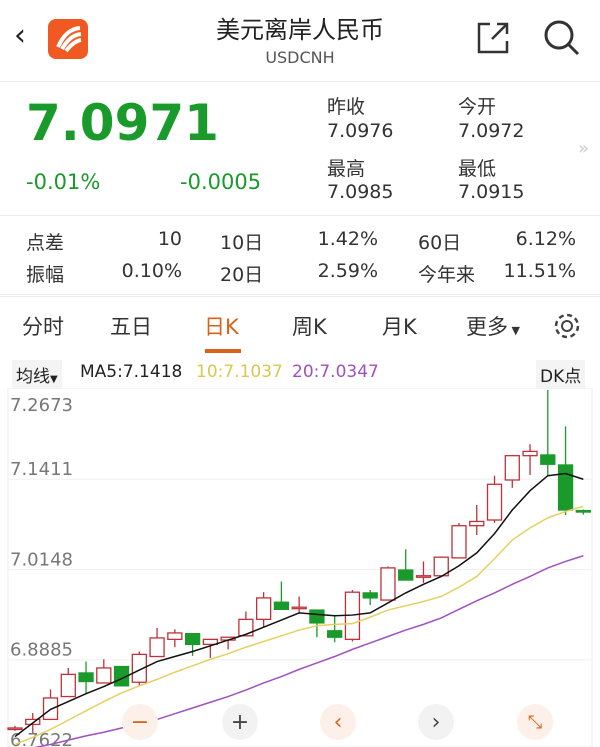  I want to click on tab-weekly-k: 周K, so click(309, 327).